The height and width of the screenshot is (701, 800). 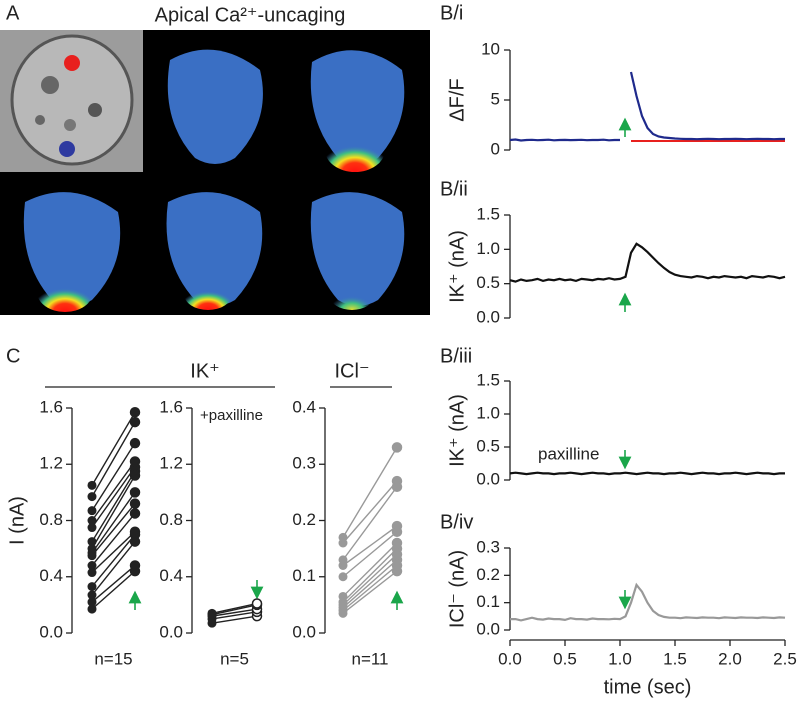 I want to click on x-tick-label: 2.0, so click(x=730, y=658).